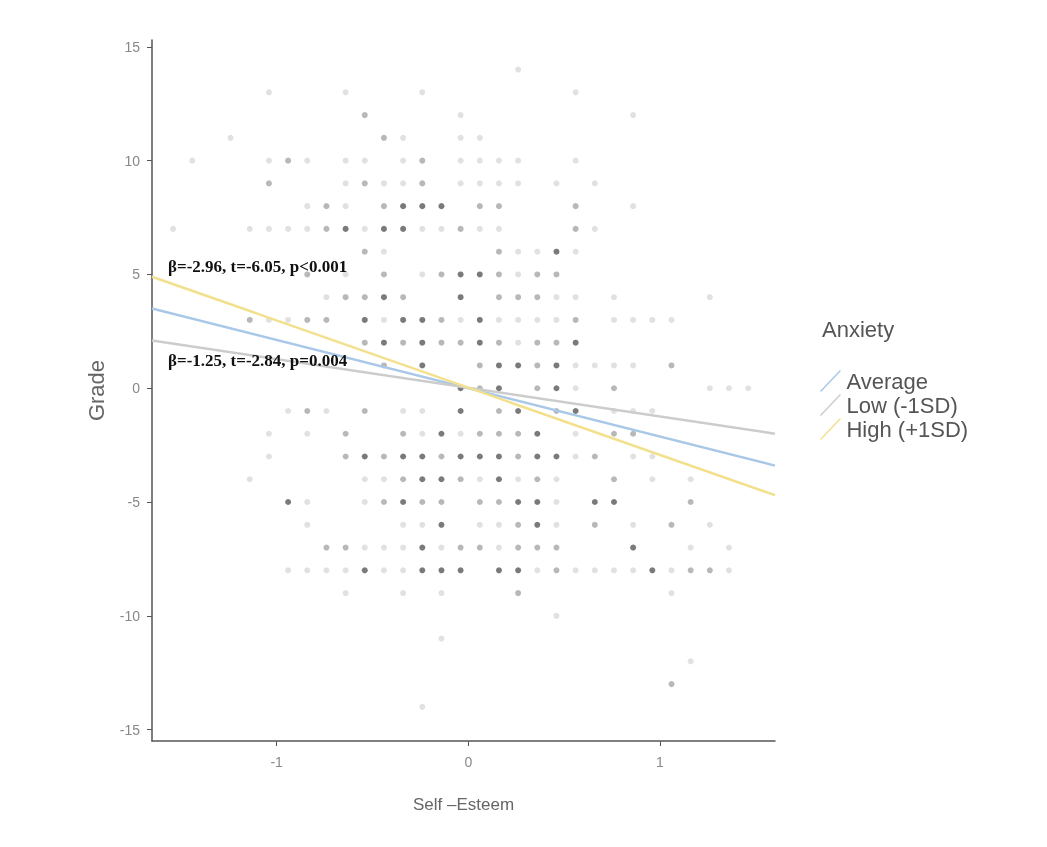  What do you see at coordinates (258, 266) in the screenshot?
I see `annotation: β=-2.96, t=-6.05, p<0.001` at bounding box center [258, 266].